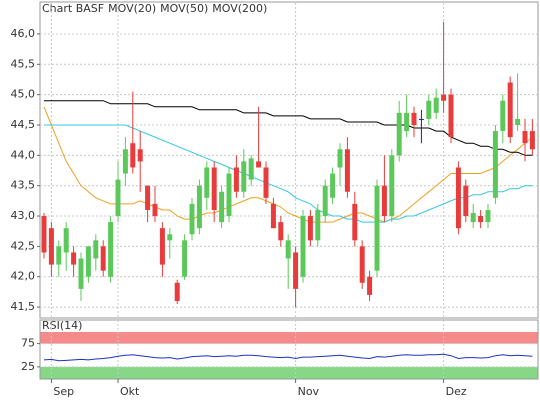 The image size is (540, 400). I want to click on y-tick-label: 43,5, so click(23, 185).